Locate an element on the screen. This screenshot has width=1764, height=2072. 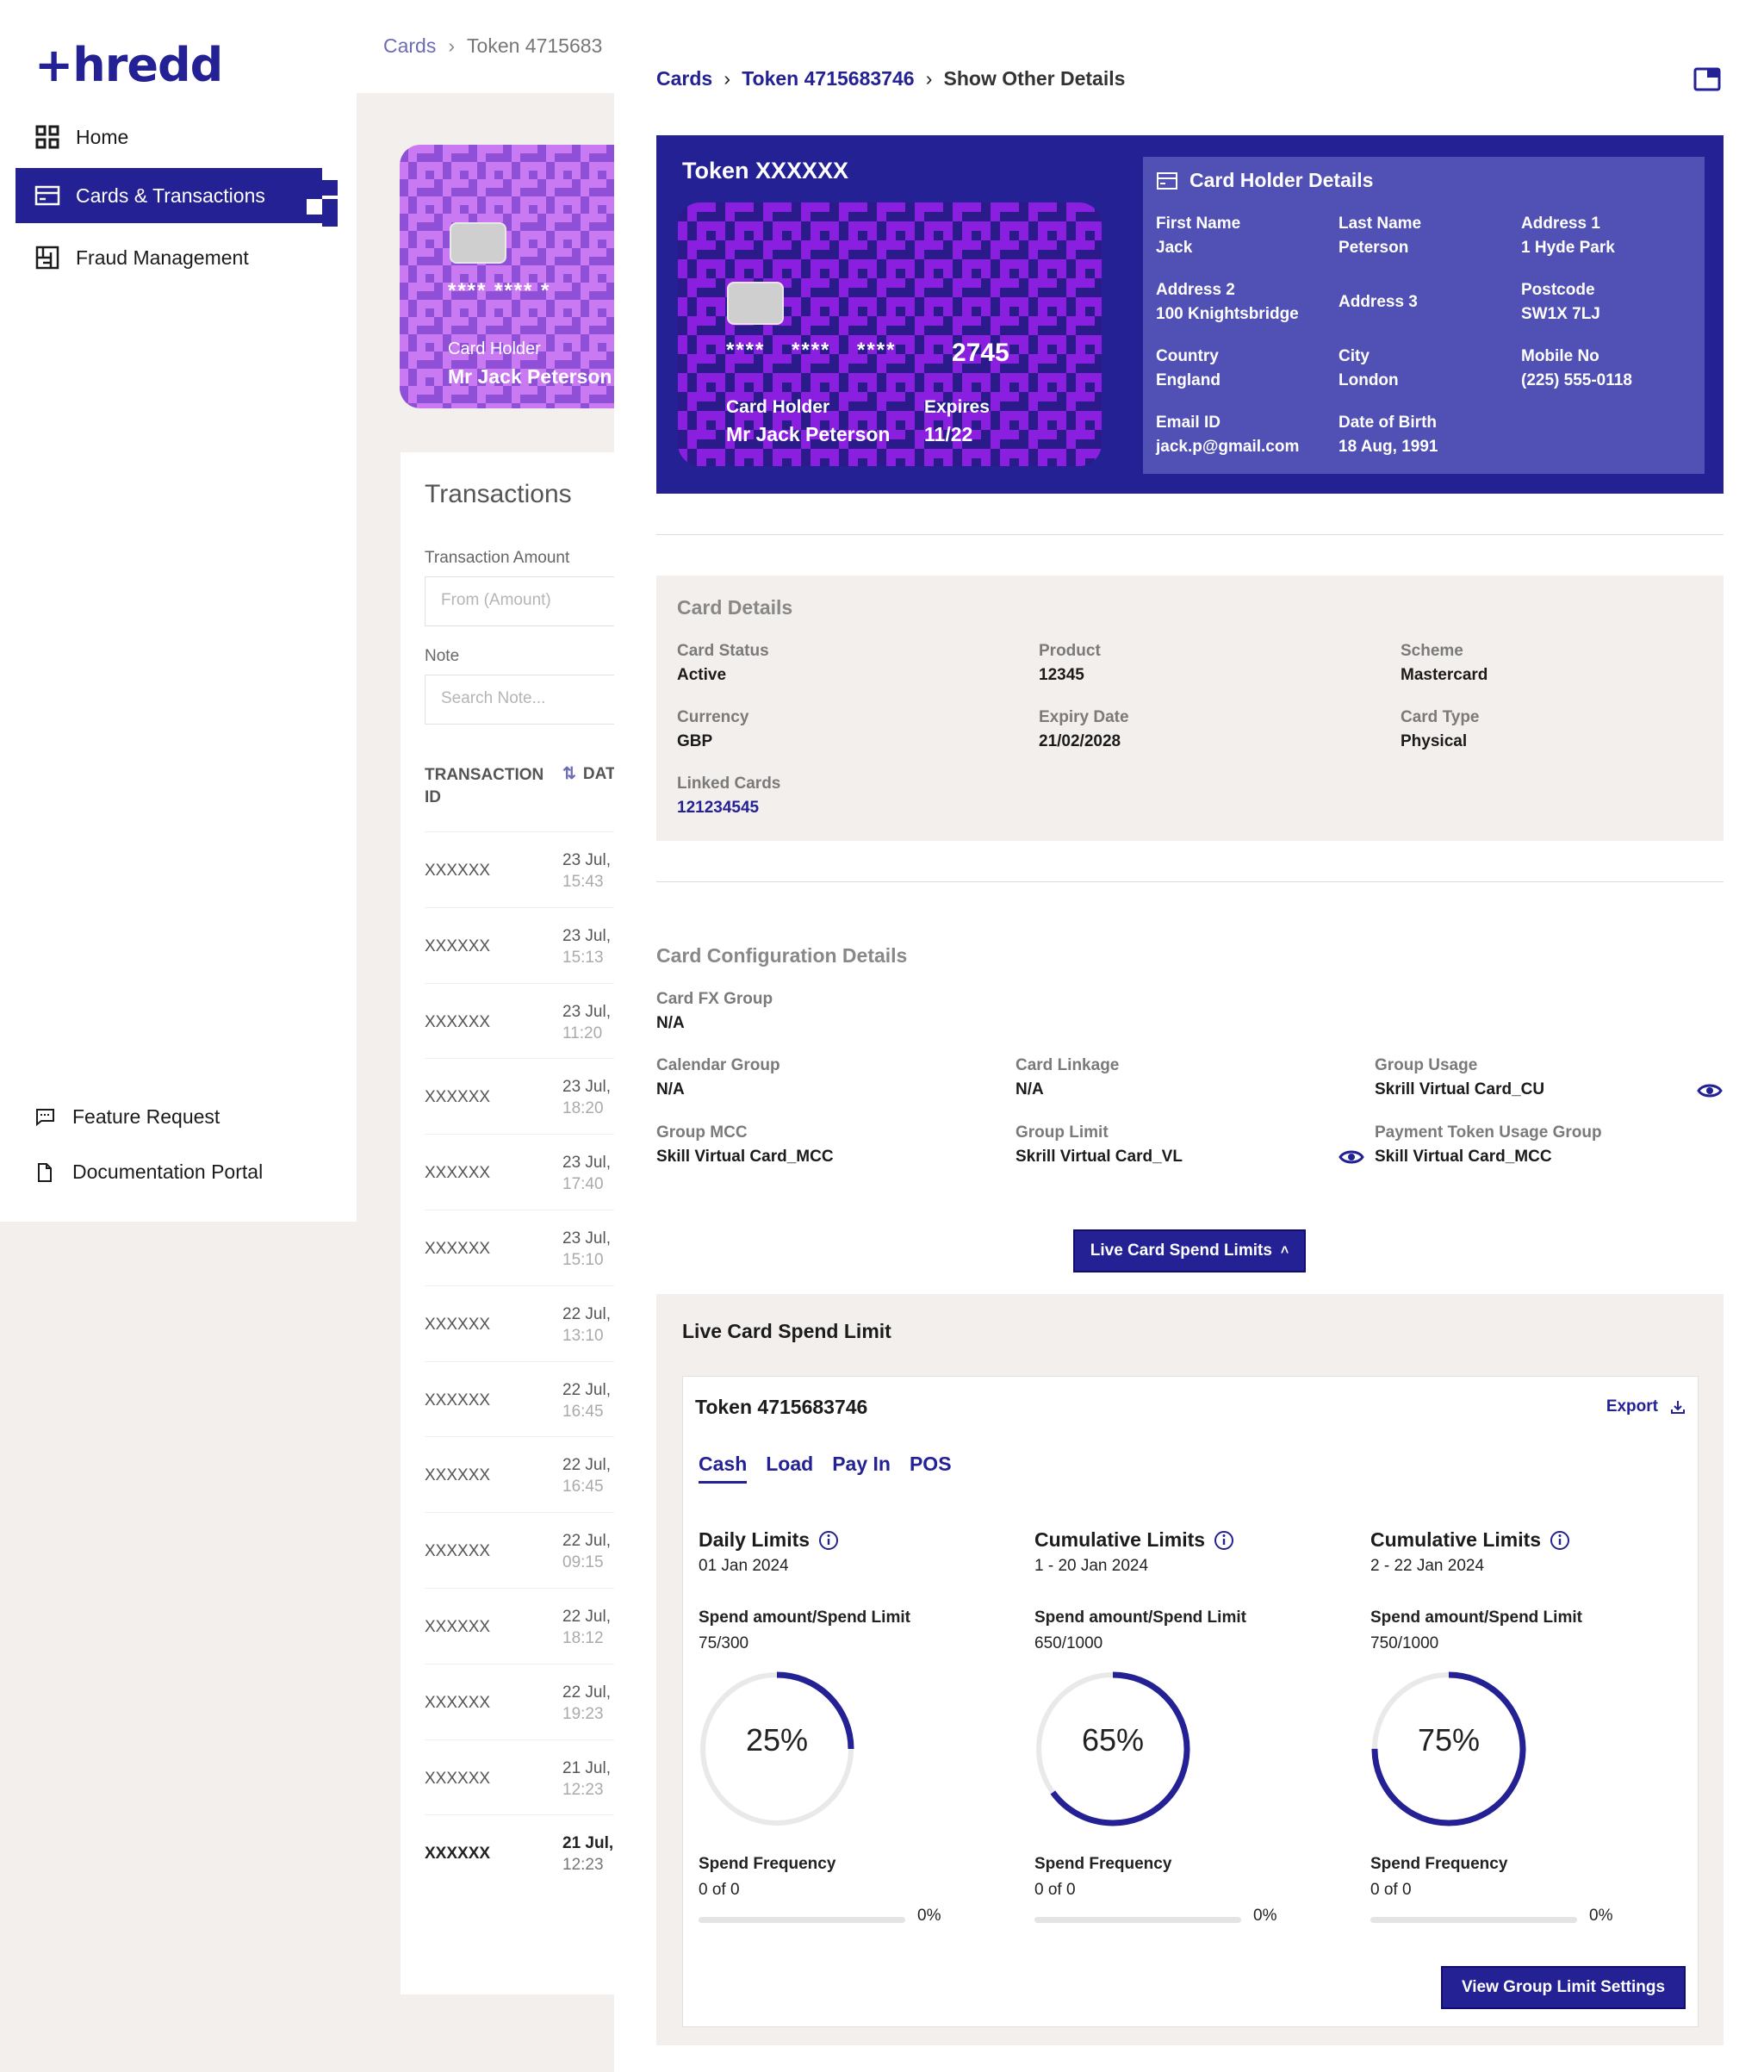
tab-pos: POS is located at coordinates (930, 1464).